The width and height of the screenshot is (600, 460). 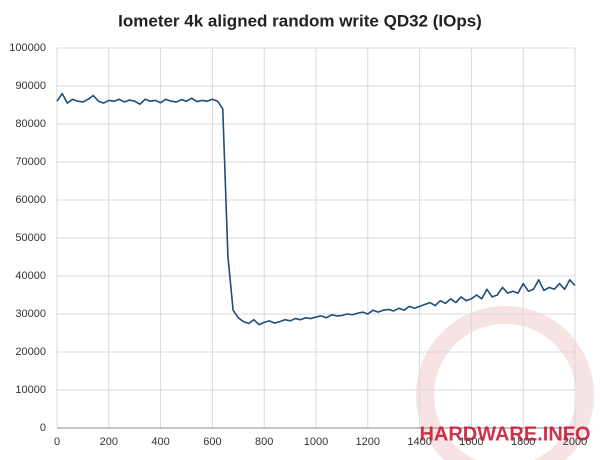 I want to click on y-tick-label: 30000, so click(x=30, y=314).